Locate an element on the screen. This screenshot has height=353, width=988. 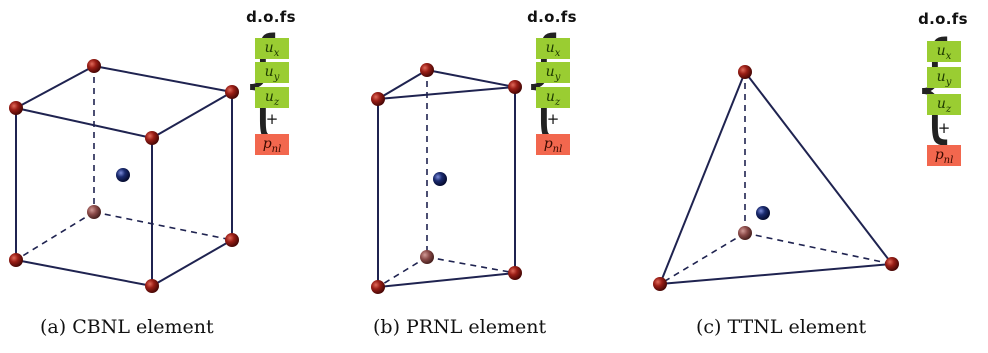
prism-element-diagram is located at coordinates (446, 178).